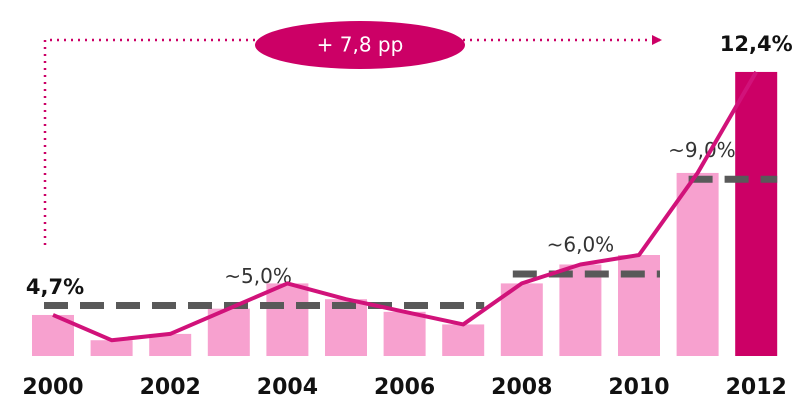  I want to click on annotation-bubble, so click(360, 45).